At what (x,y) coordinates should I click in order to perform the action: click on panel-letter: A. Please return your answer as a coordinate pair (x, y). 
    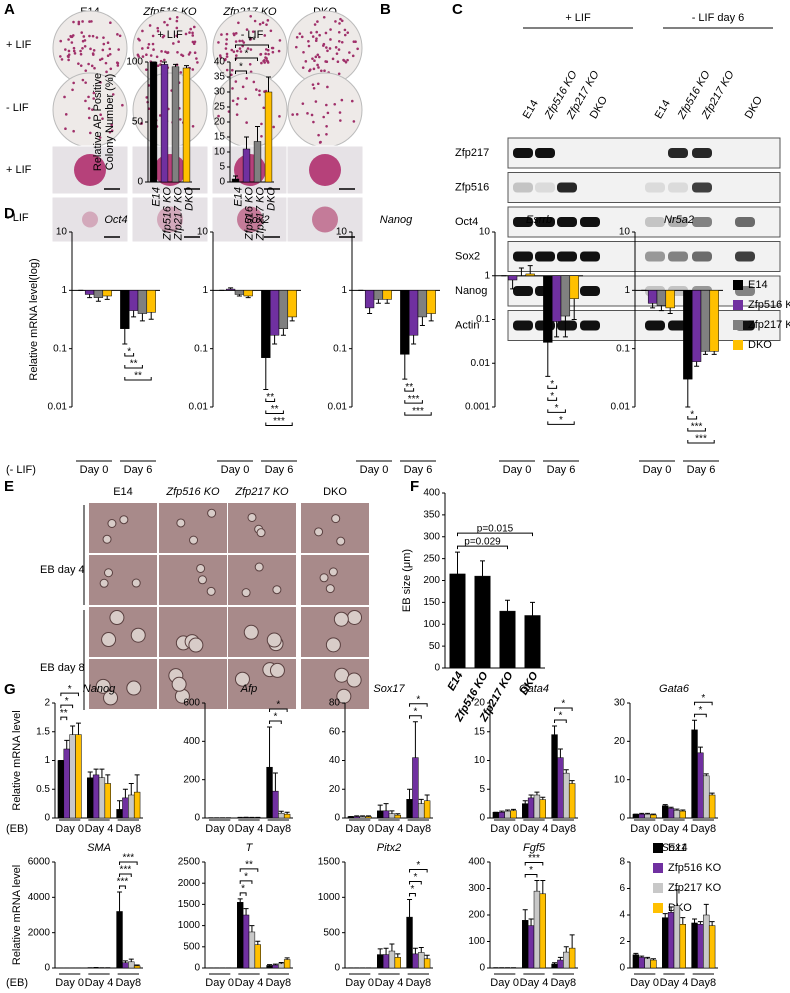
    Looking at the image, I should click on (9, 9).